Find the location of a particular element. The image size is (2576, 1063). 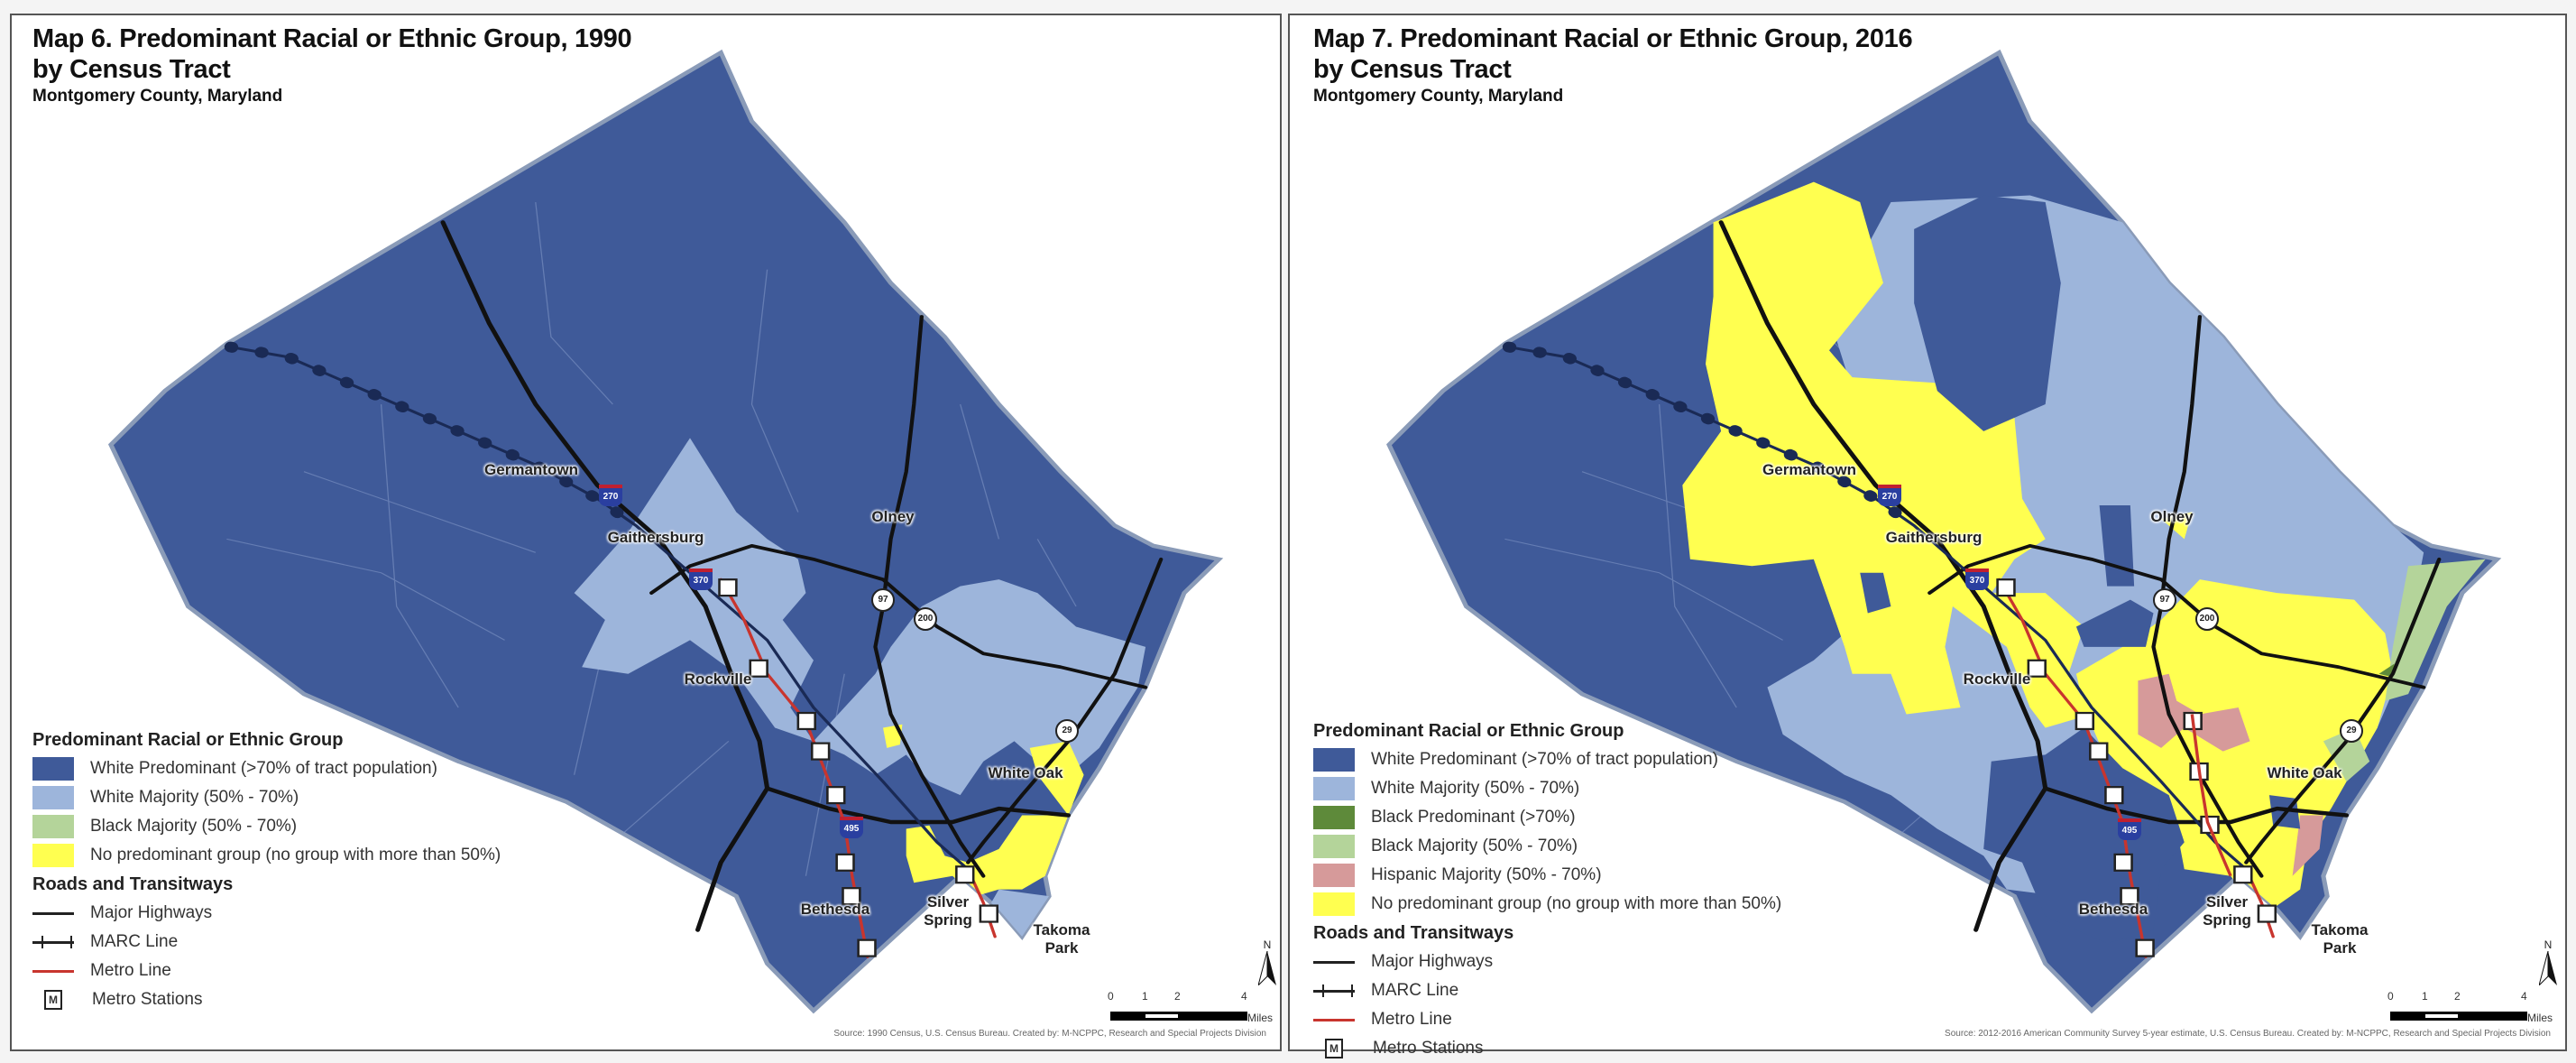

state-route-shield: 200 is located at coordinates (925, 619).